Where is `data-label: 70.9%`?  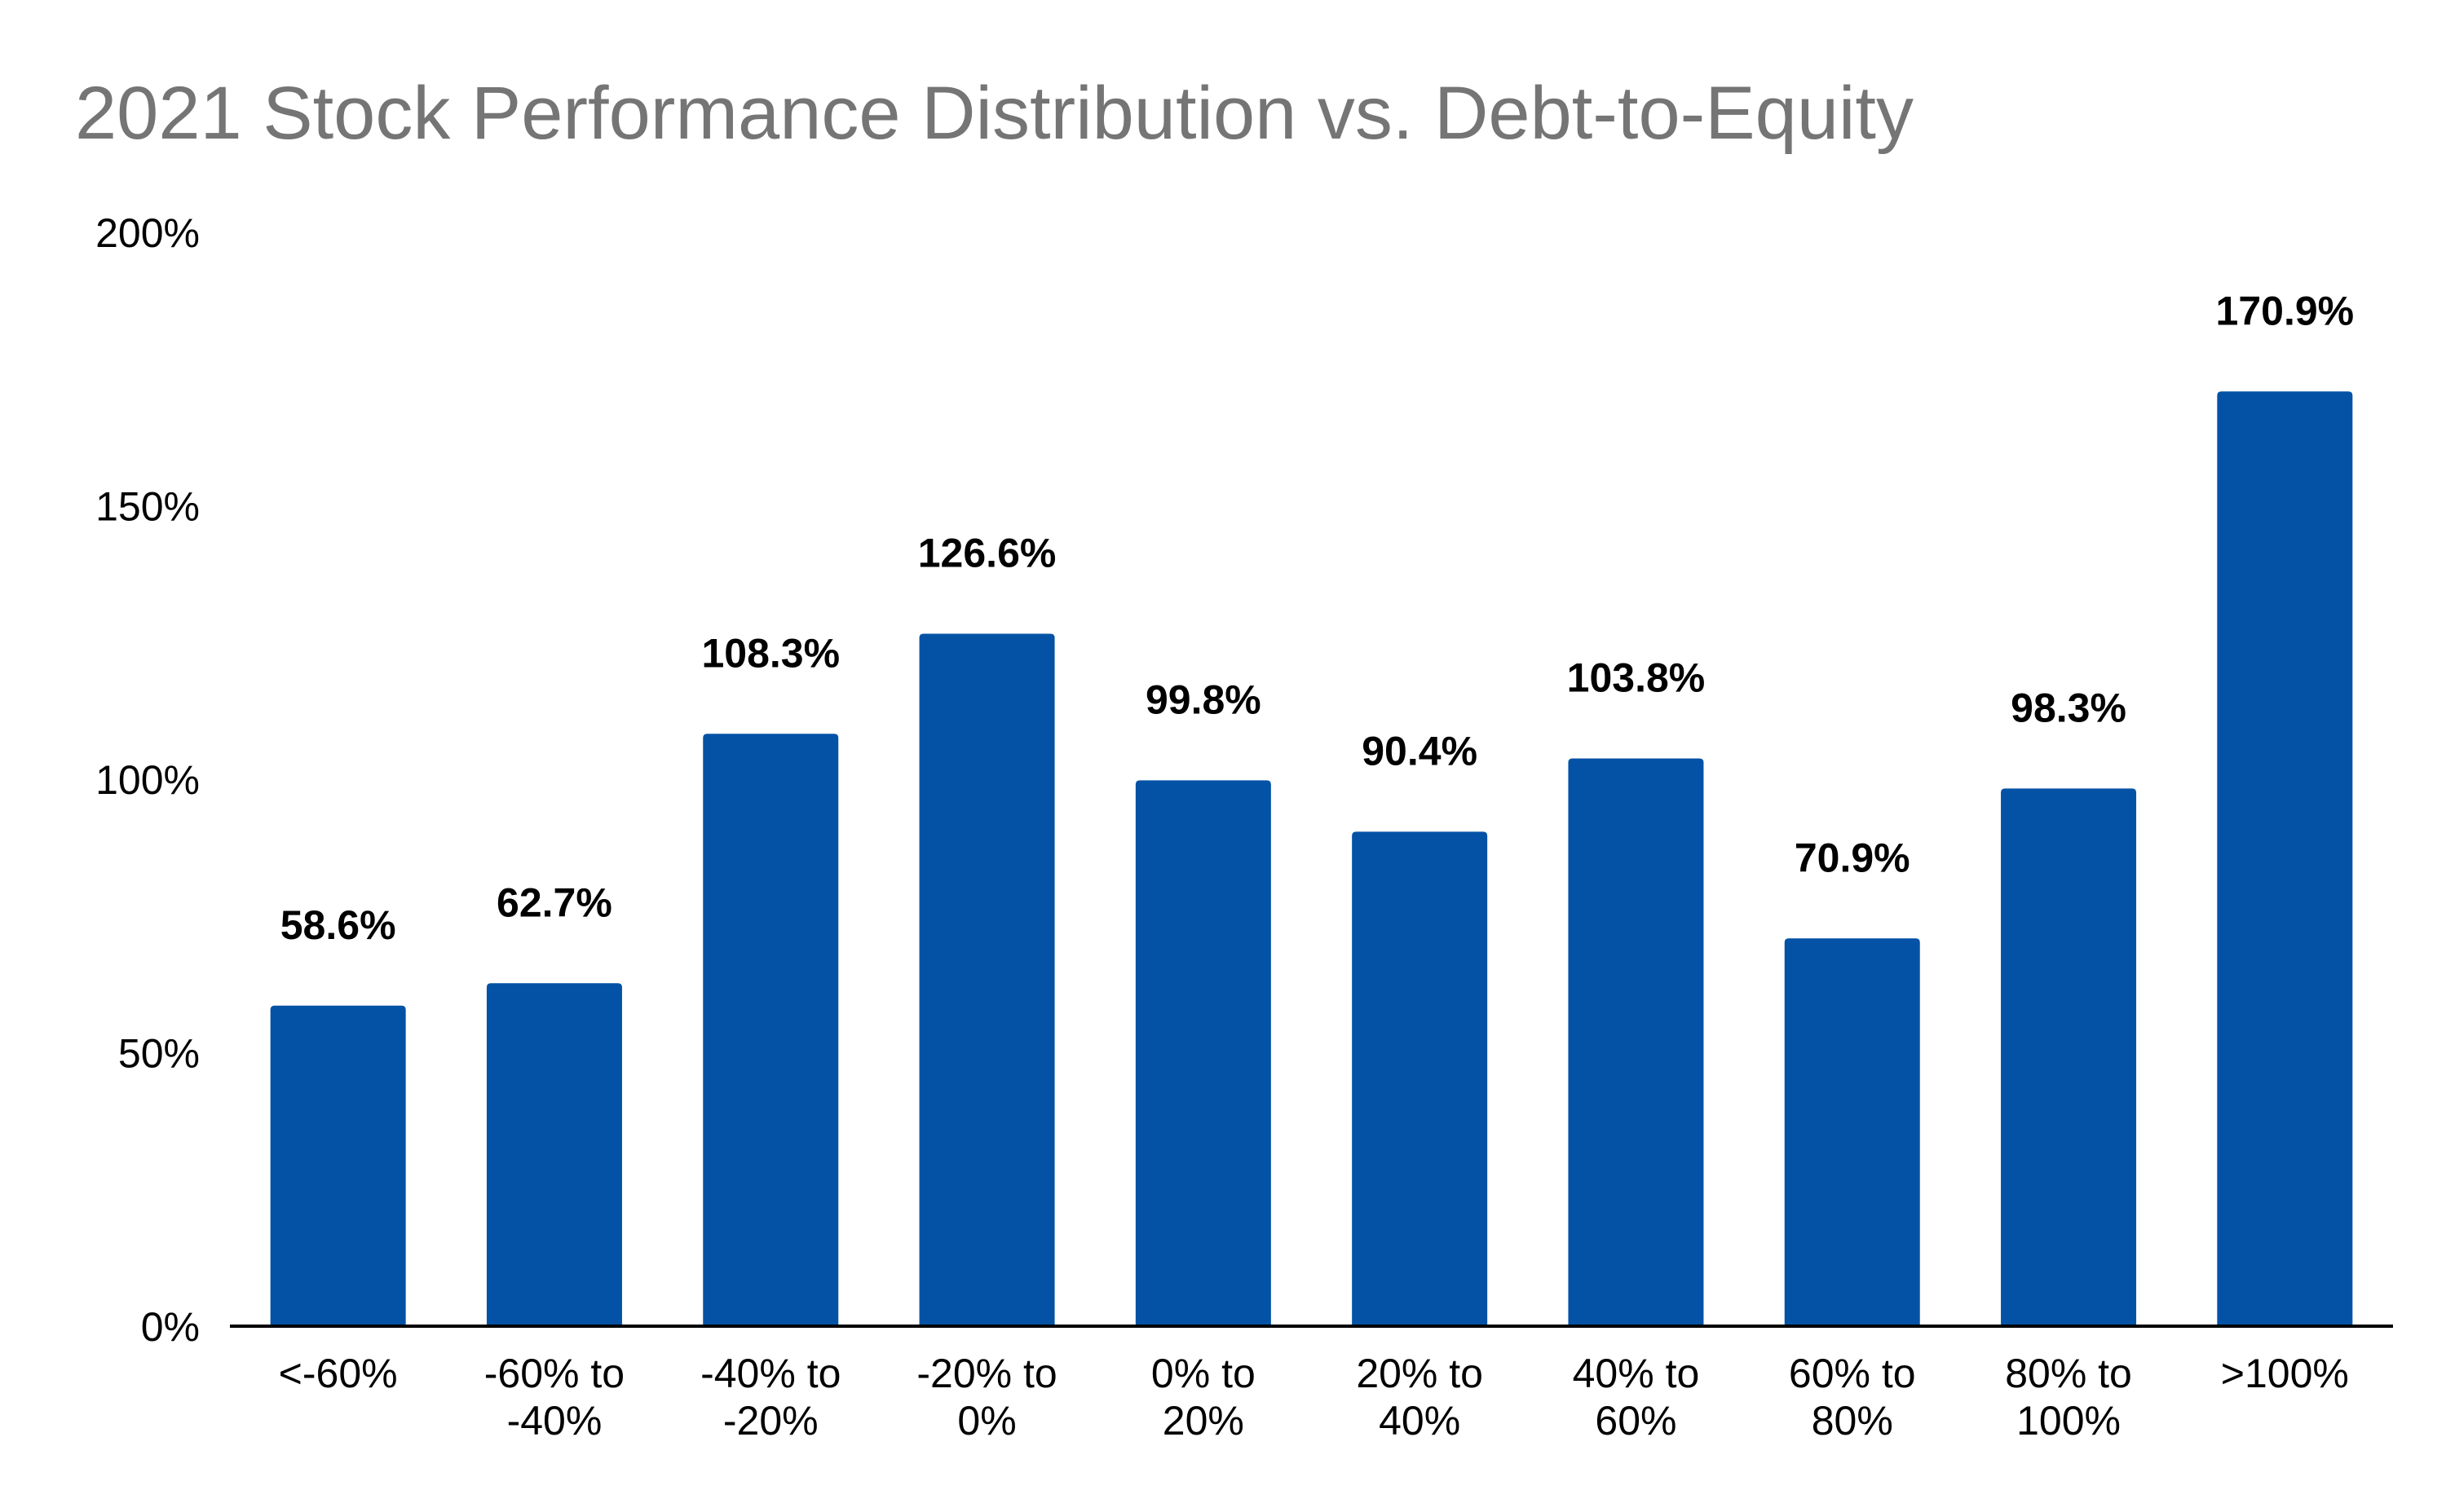 data-label: 70.9% is located at coordinates (1852, 858).